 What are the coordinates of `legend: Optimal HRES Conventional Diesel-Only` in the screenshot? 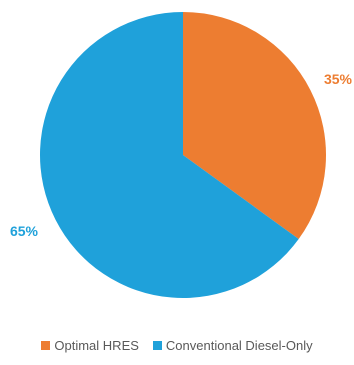 It's located at (177, 345).